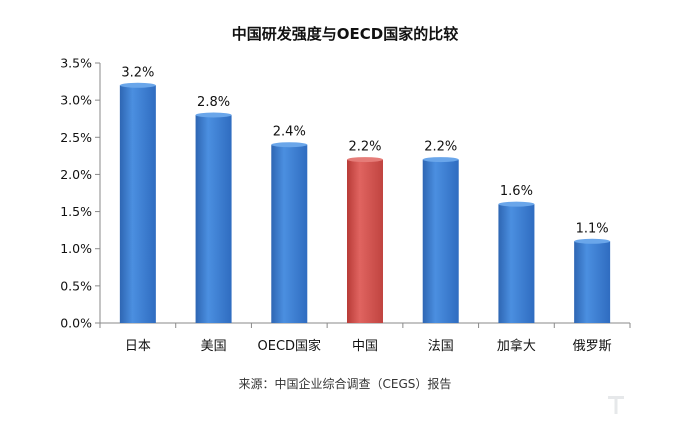 The image size is (691, 423). I want to click on y-tick-label: 3.0%, so click(76, 100).